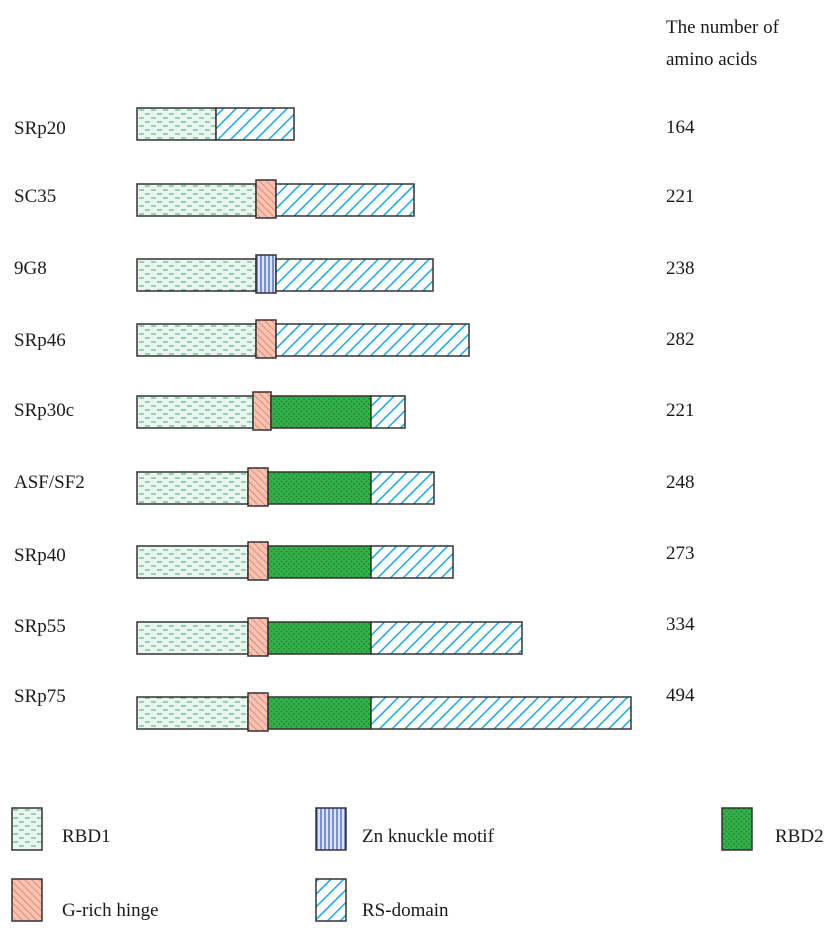 The width and height of the screenshot is (836, 937). Describe the element at coordinates (737, 829) in the screenshot. I see `legend-swatch-rbd2` at that location.